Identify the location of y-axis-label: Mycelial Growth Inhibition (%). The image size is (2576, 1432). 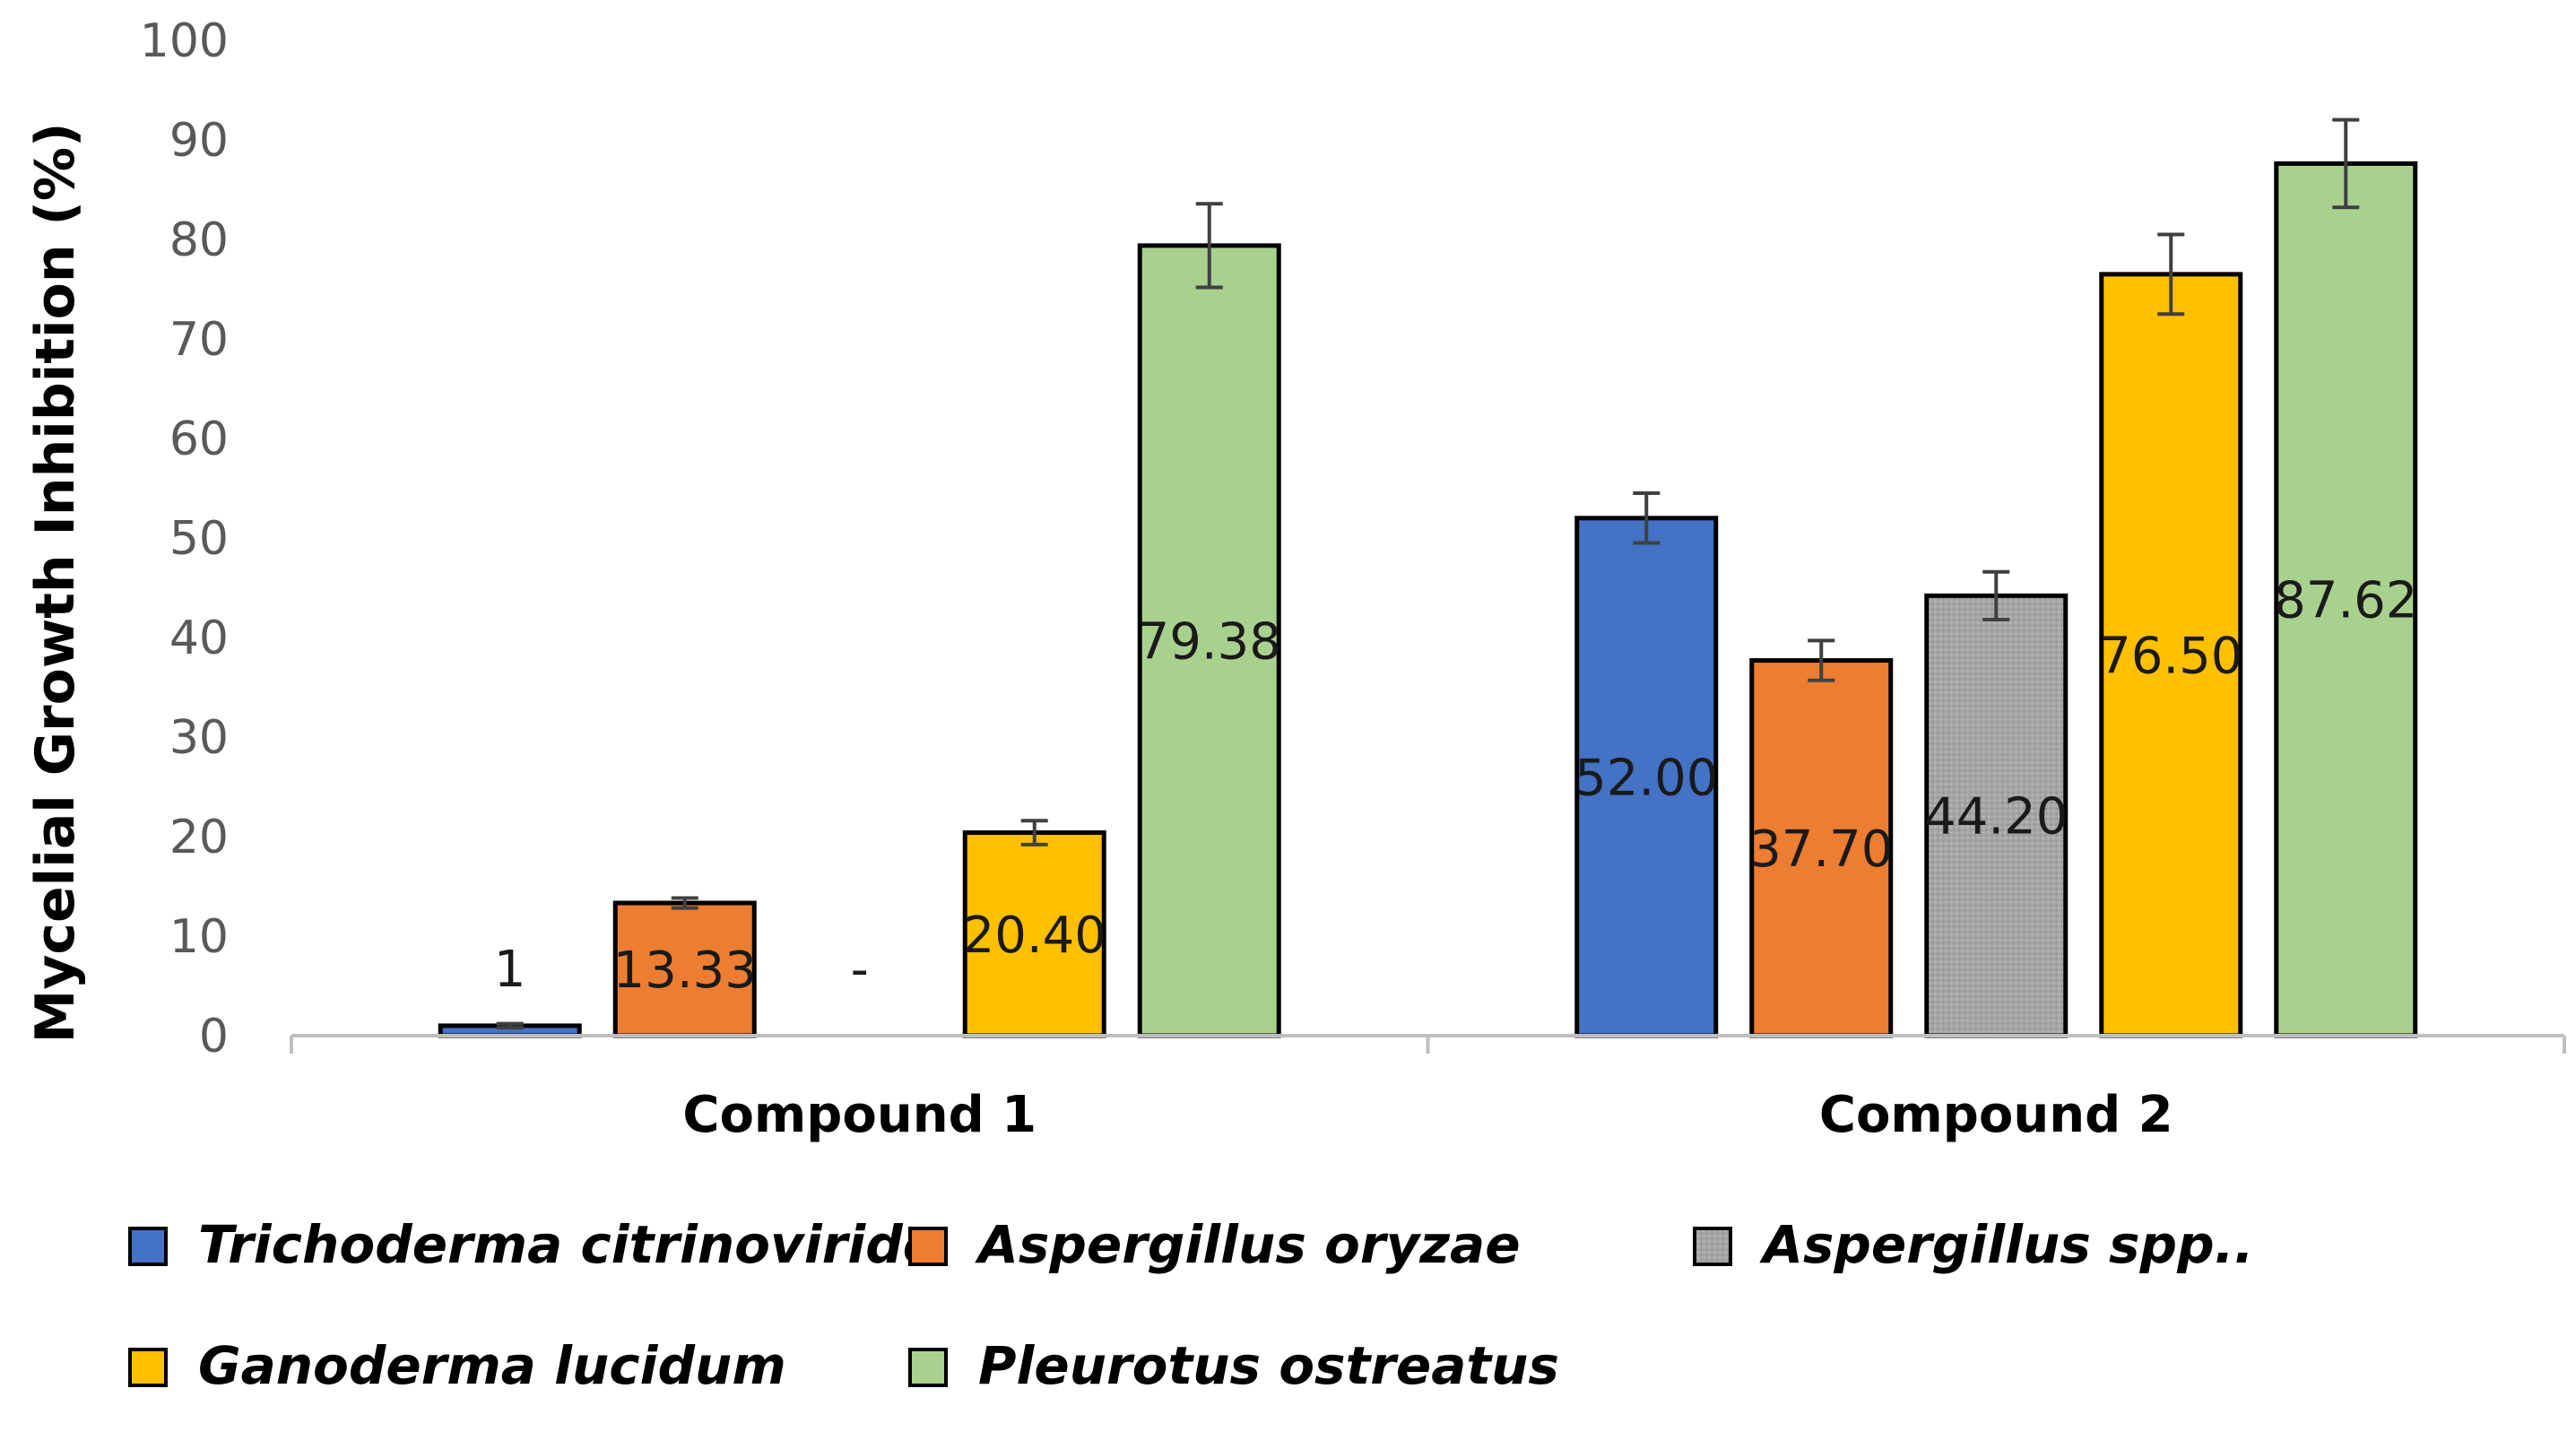
(55, 583).